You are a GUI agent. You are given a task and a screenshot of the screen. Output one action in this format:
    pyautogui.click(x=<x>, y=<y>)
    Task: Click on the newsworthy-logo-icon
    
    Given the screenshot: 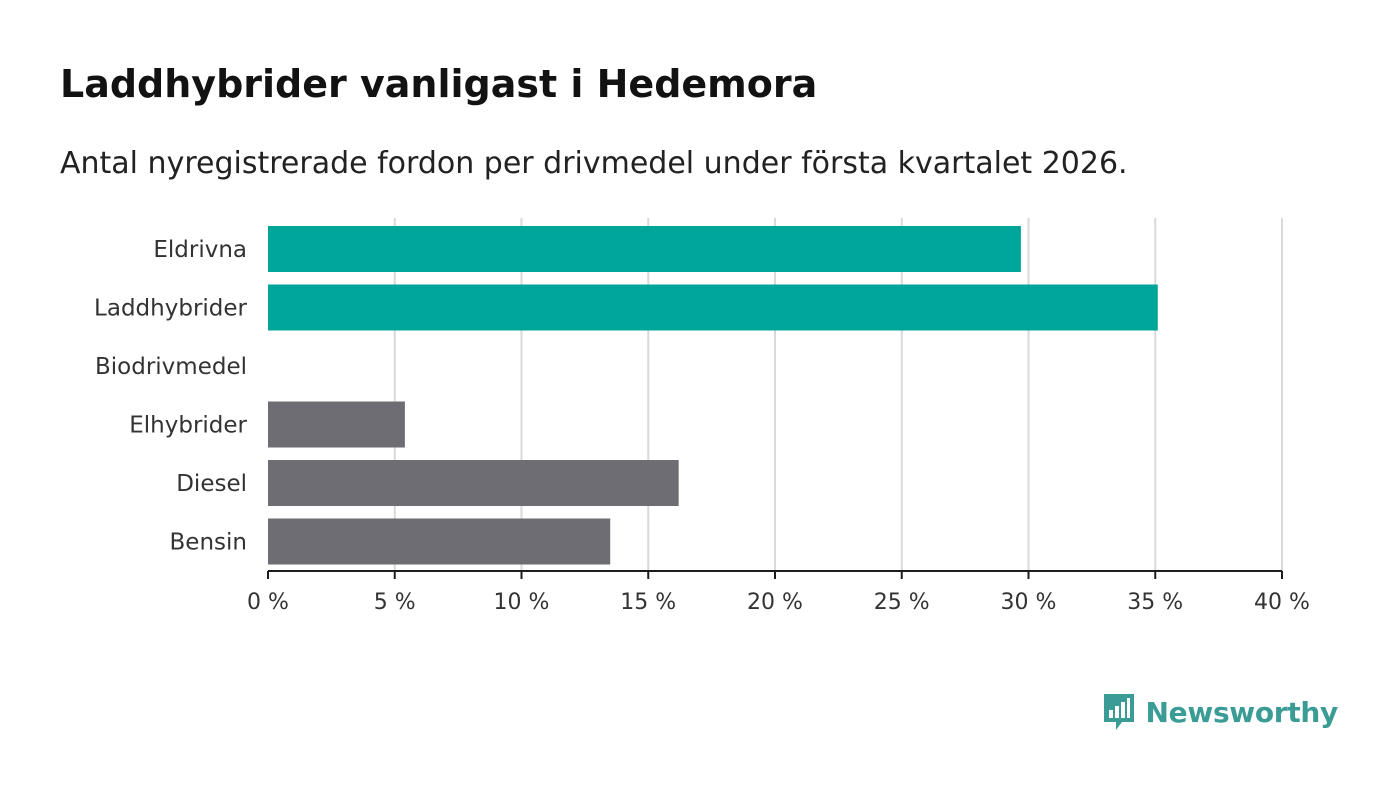 What is the action you would take?
    pyautogui.click(x=1118, y=712)
    